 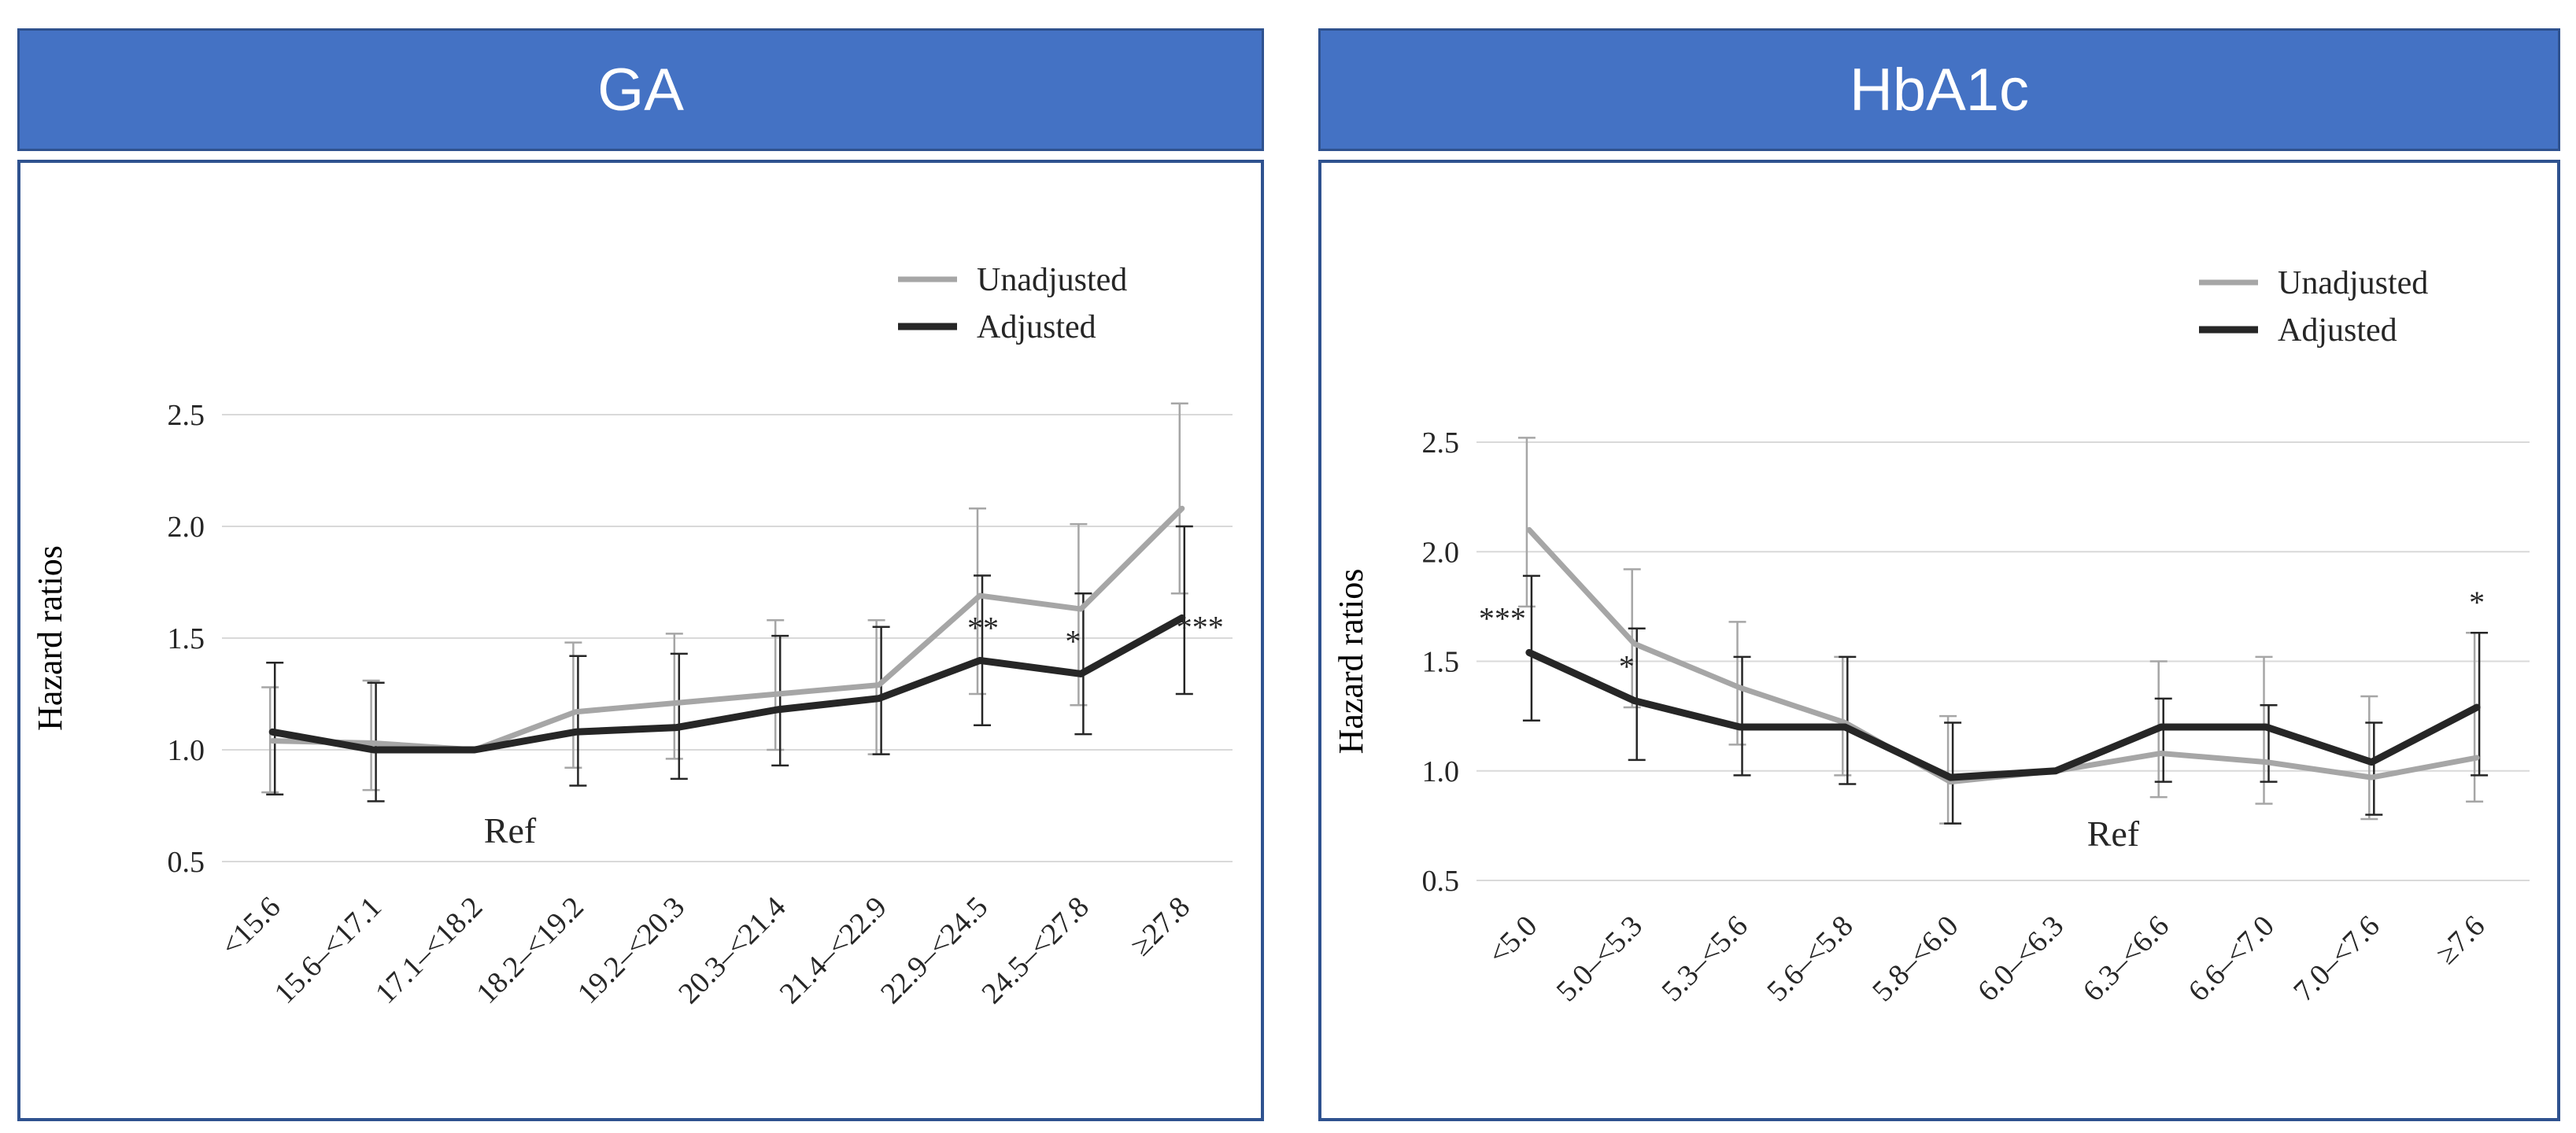 What do you see at coordinates (1512, 940) in the screenshot?
I see `x-tick-label: <5.0` at bounding box center [1512, 940].